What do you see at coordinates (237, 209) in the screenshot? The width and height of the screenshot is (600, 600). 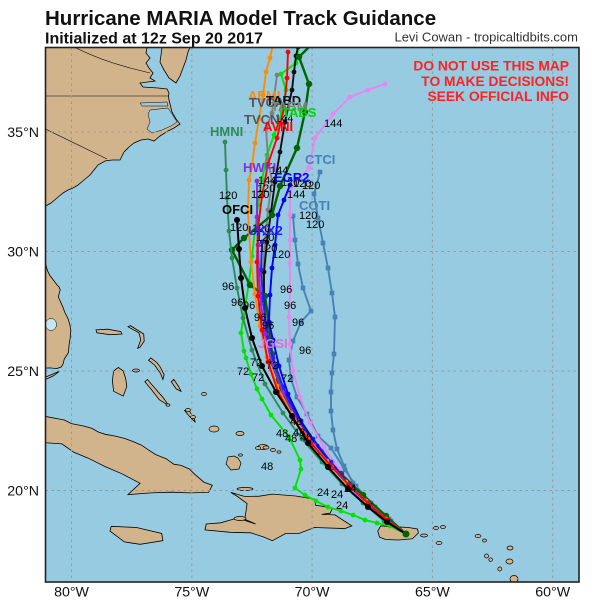 I see `svg-text: OFCI` at bounding box center [237, 209].